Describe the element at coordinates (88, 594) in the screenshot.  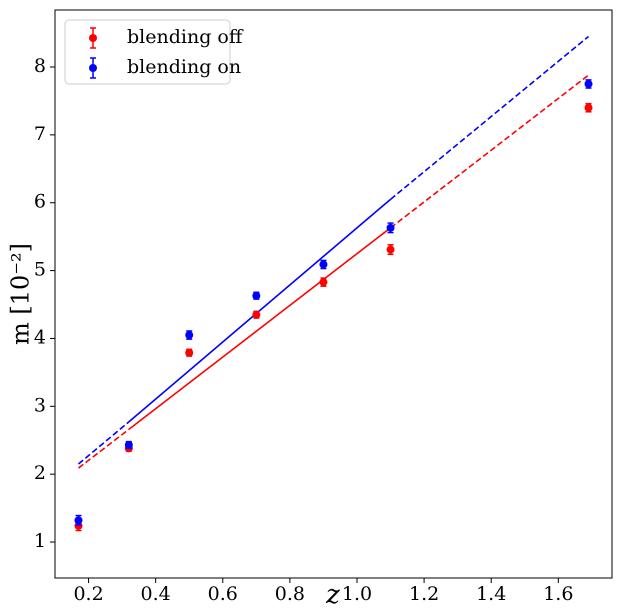
I see `x-tick-label: 0.2` at that location.